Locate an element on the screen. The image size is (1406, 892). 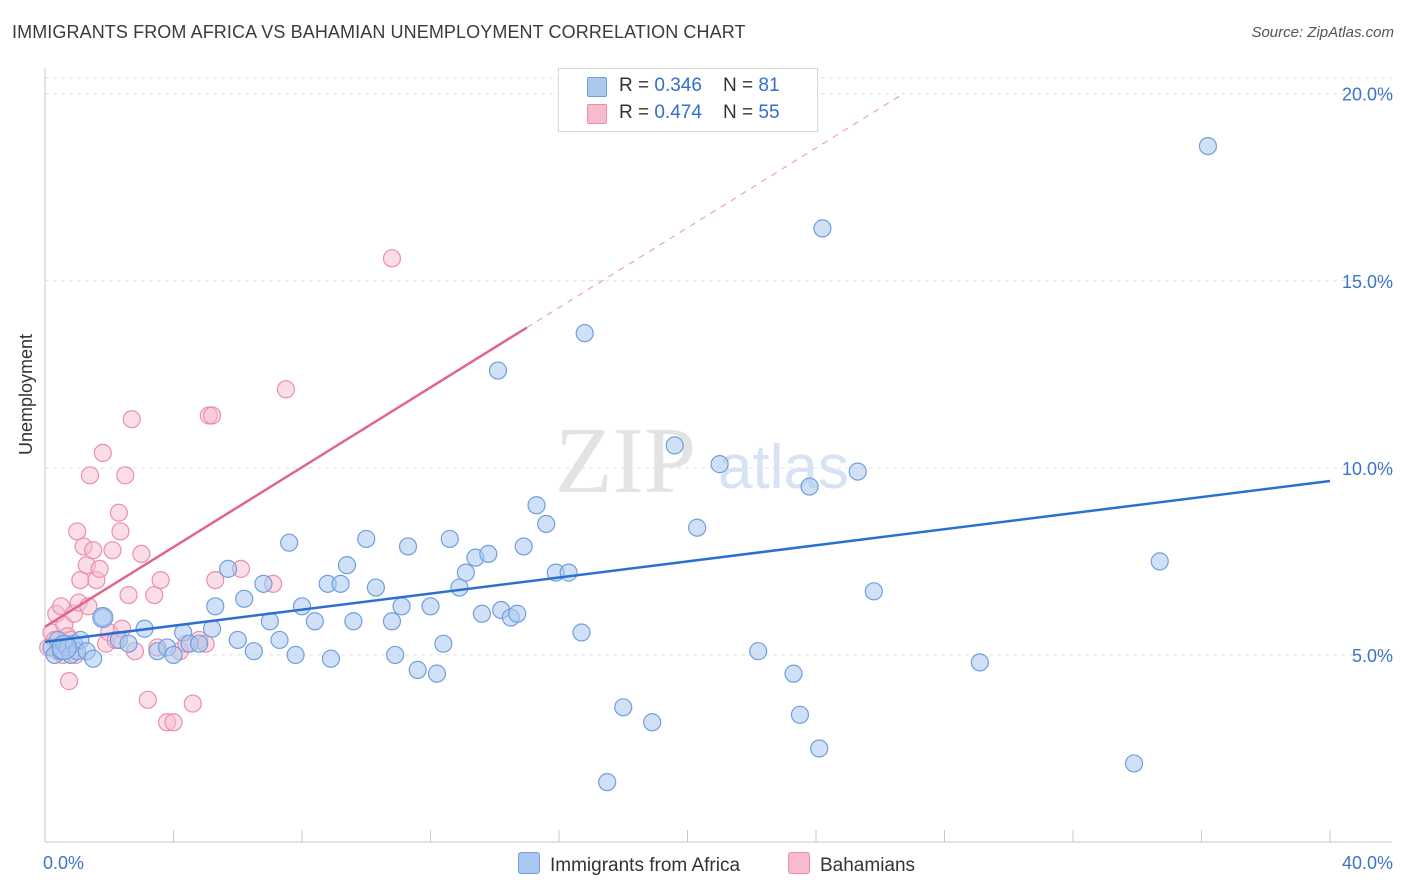
legend-n-value: 81 is located at coordinates (769, 85).